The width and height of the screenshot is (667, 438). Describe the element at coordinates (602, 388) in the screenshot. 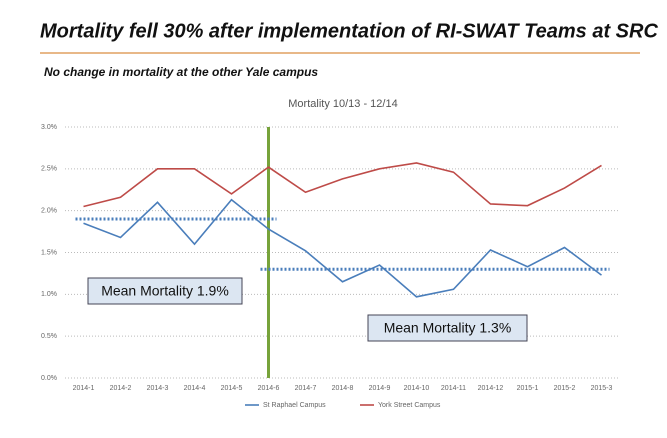

I see `x-tick-label: 2015-3` at that location.